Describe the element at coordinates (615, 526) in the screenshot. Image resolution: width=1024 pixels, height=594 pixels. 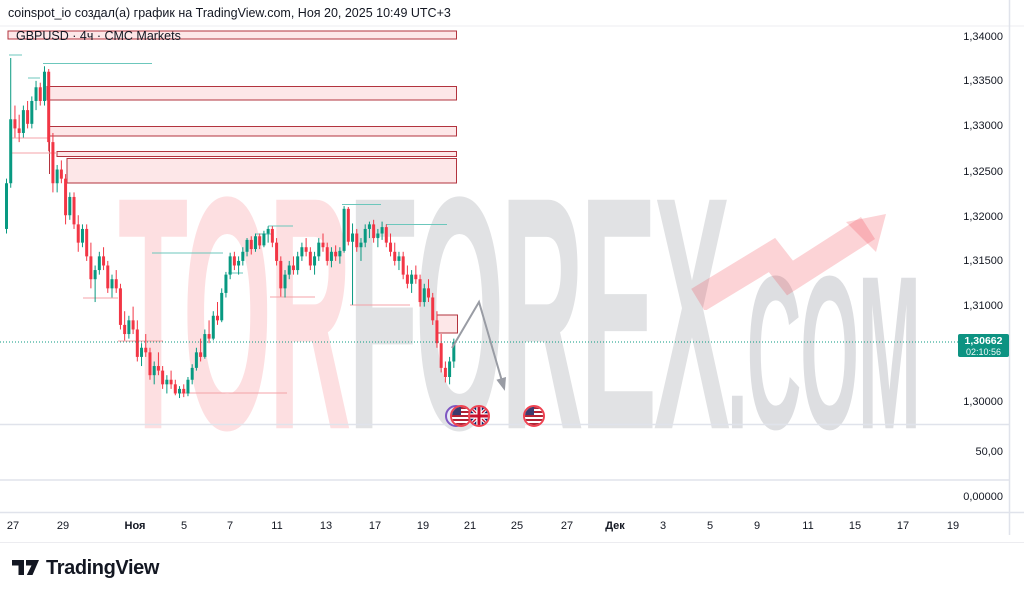
I see `time-tick-label: Дек` at that location.